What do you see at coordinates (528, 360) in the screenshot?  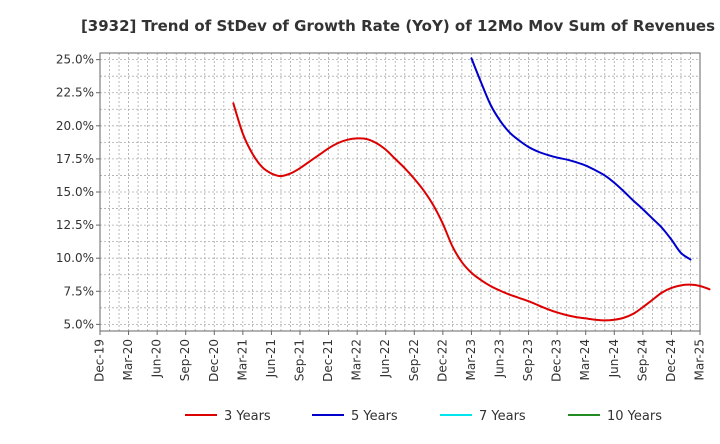 I see `x-tick-label: Sep-23` at bounding box center [528, 360].